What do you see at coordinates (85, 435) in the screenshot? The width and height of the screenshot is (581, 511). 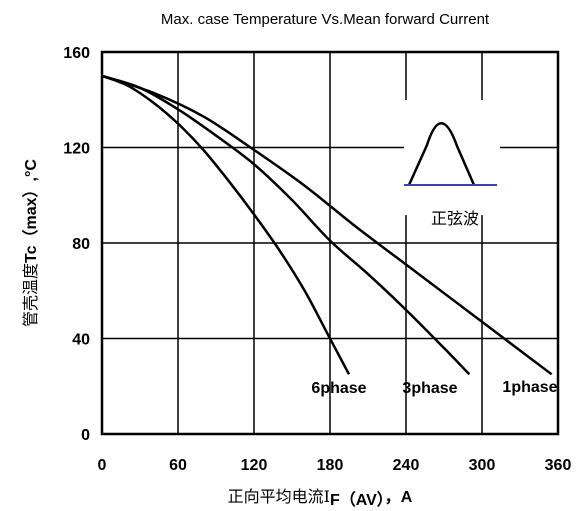 I see `y-tick-label: 0` at bounding box center [85, 435].